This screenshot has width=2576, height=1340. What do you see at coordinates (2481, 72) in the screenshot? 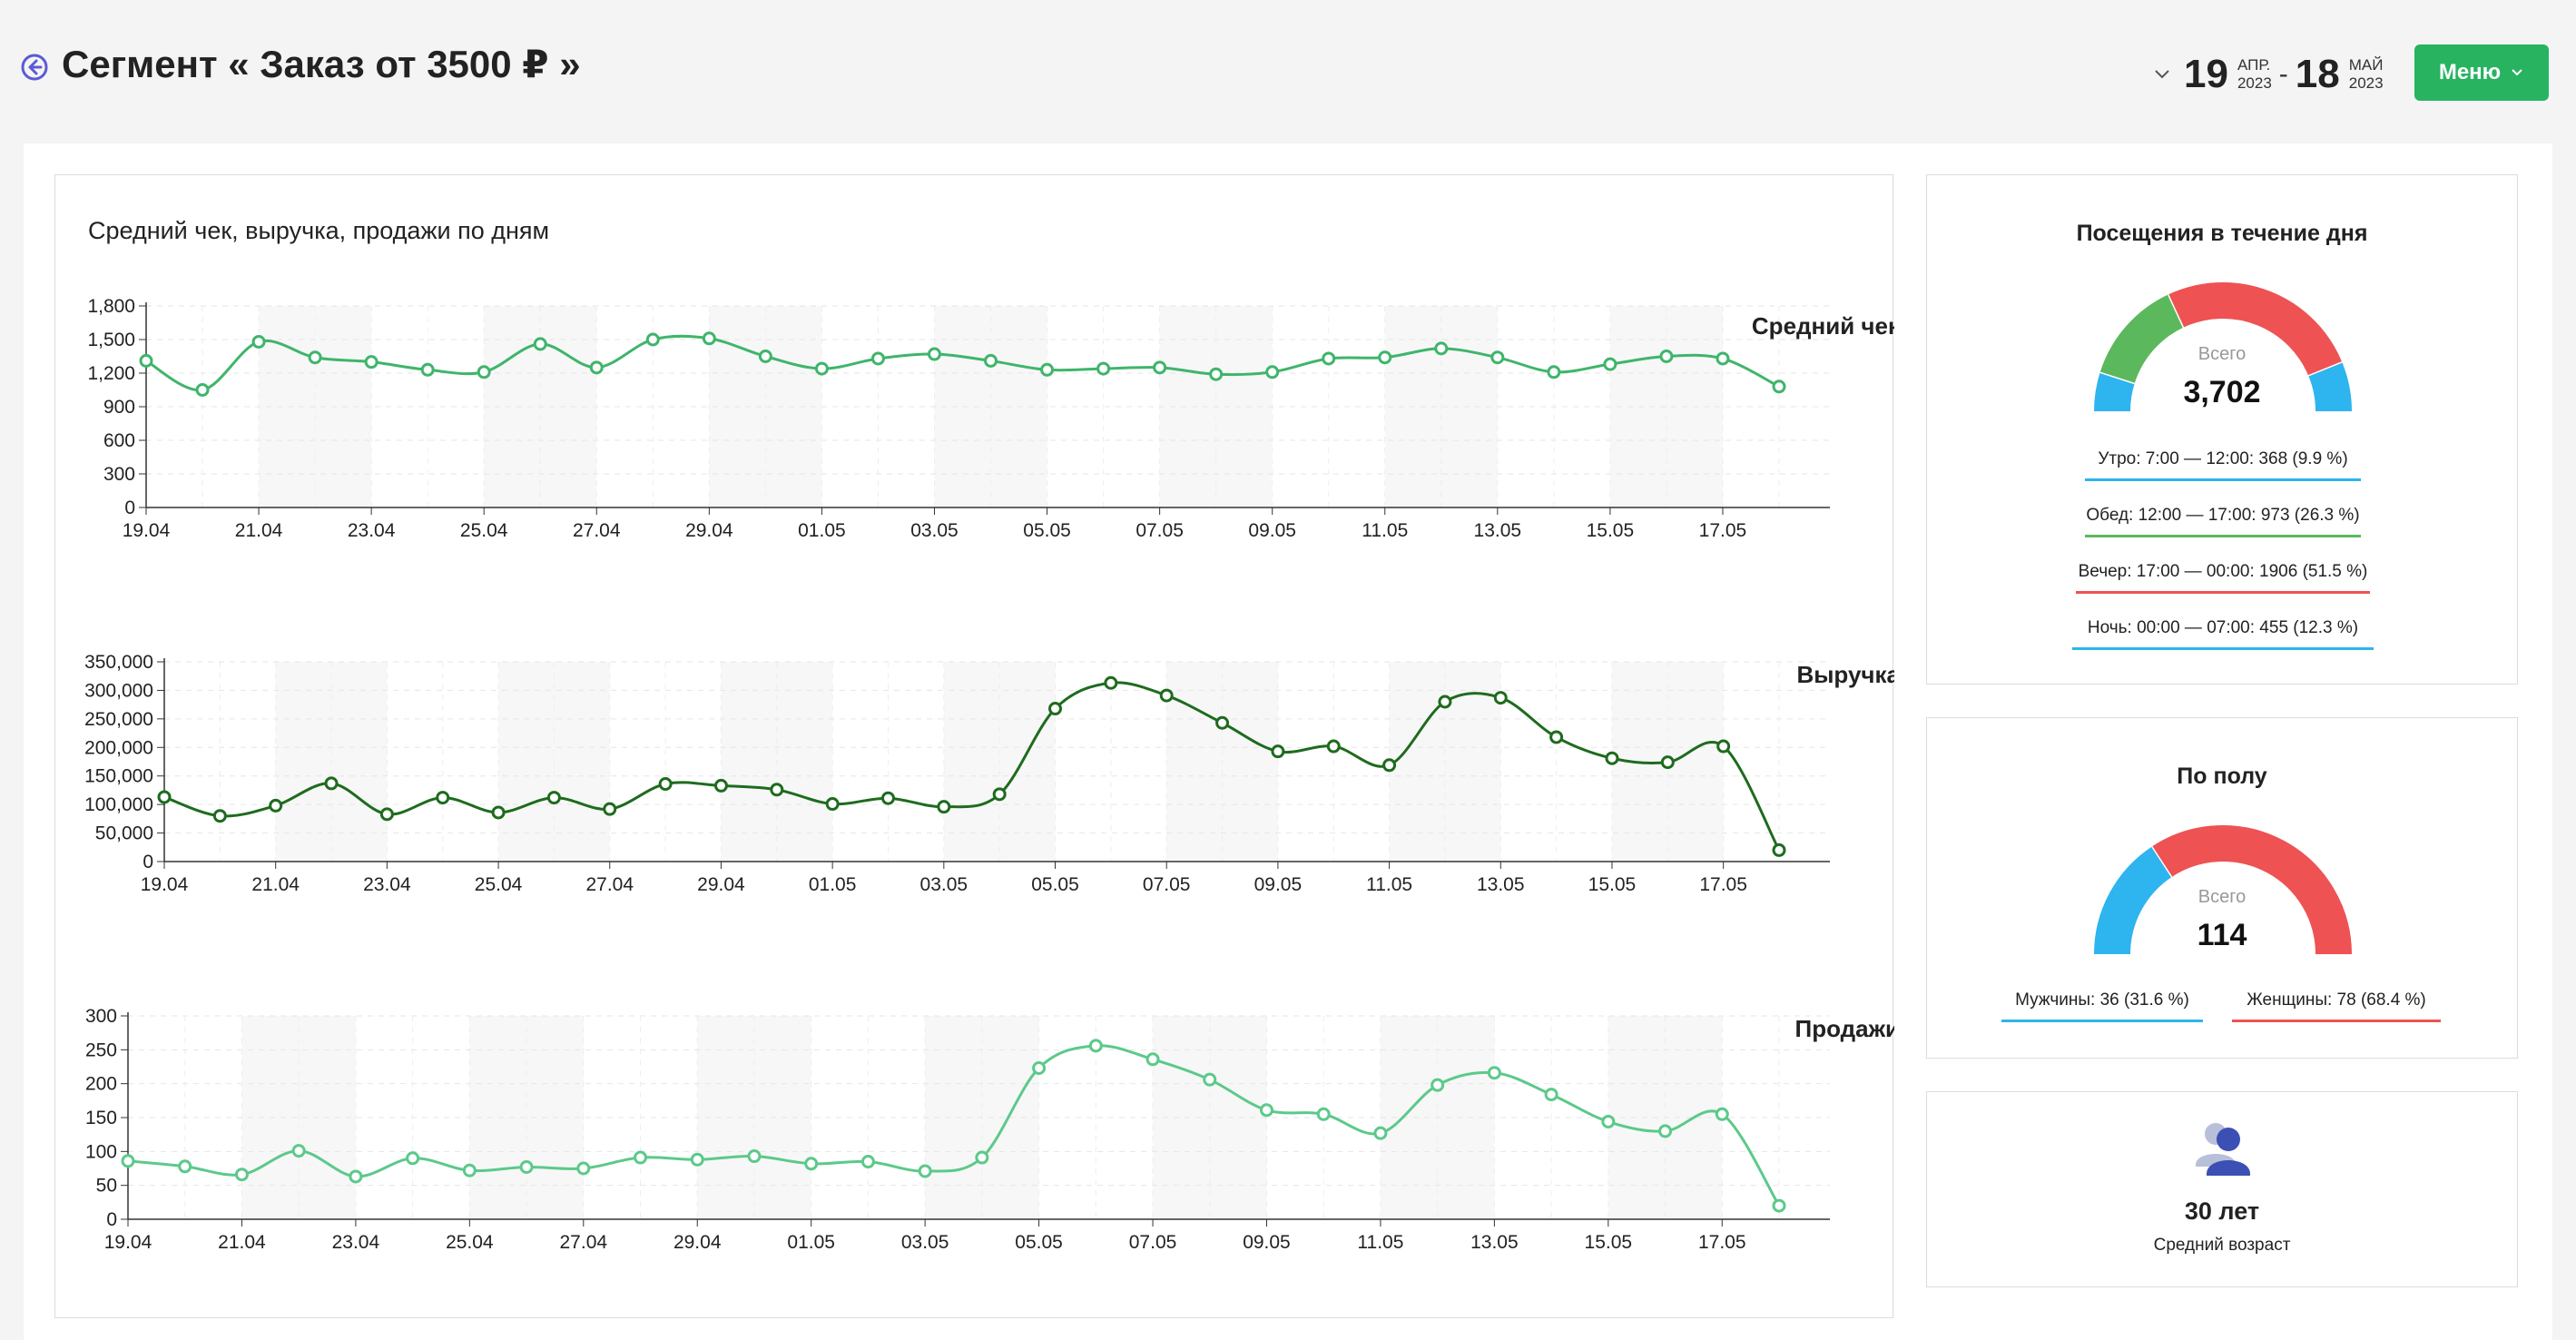
I see `menu-button: Меню` at bounding box center [2481, 72].